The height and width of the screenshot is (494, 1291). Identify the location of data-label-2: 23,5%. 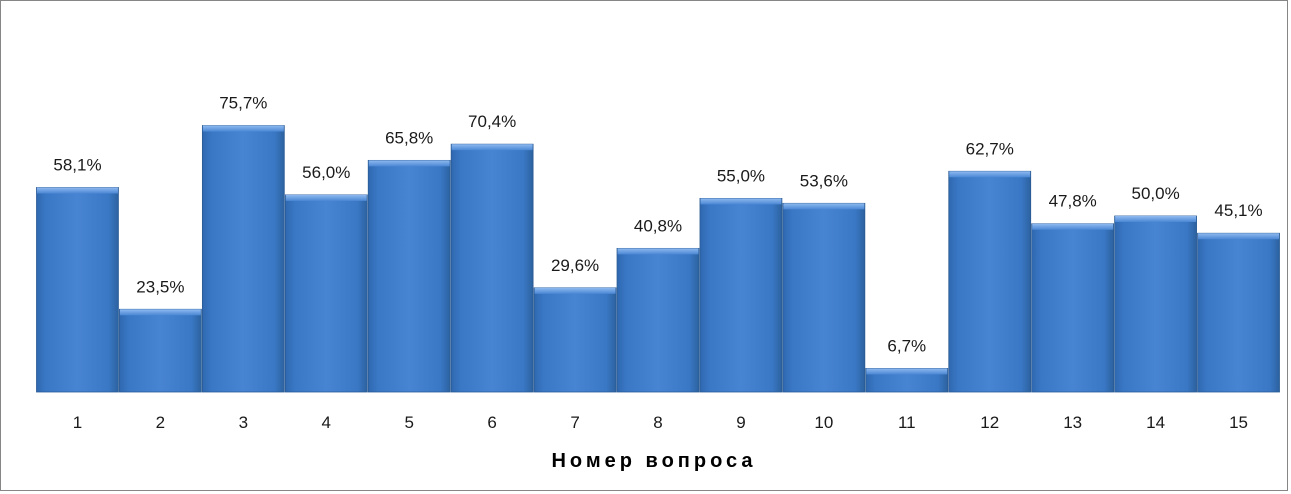
(160, 286).